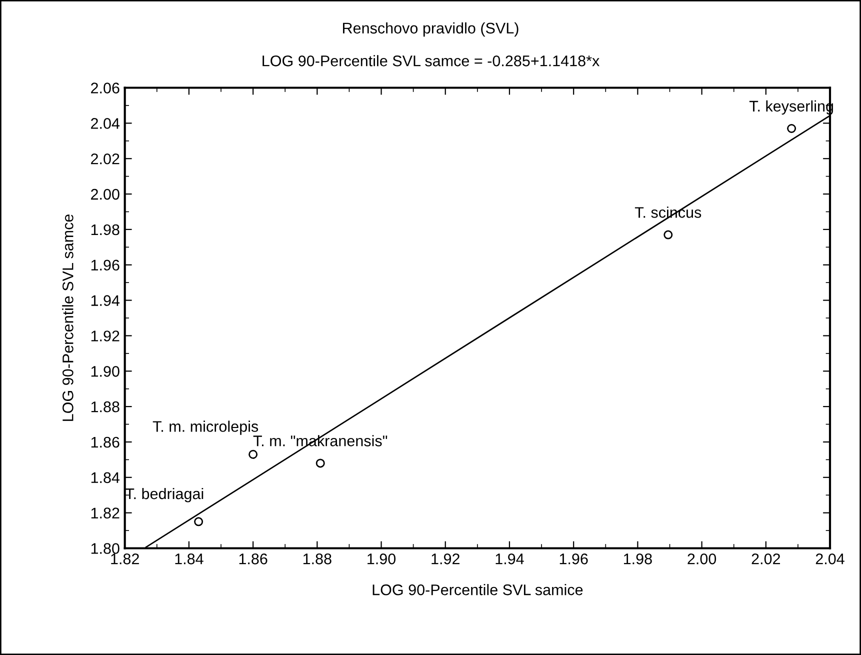  Describe the element at coordinates (189, 559) in the screenshot. I see `x-tick-label: 1.84` at that location.